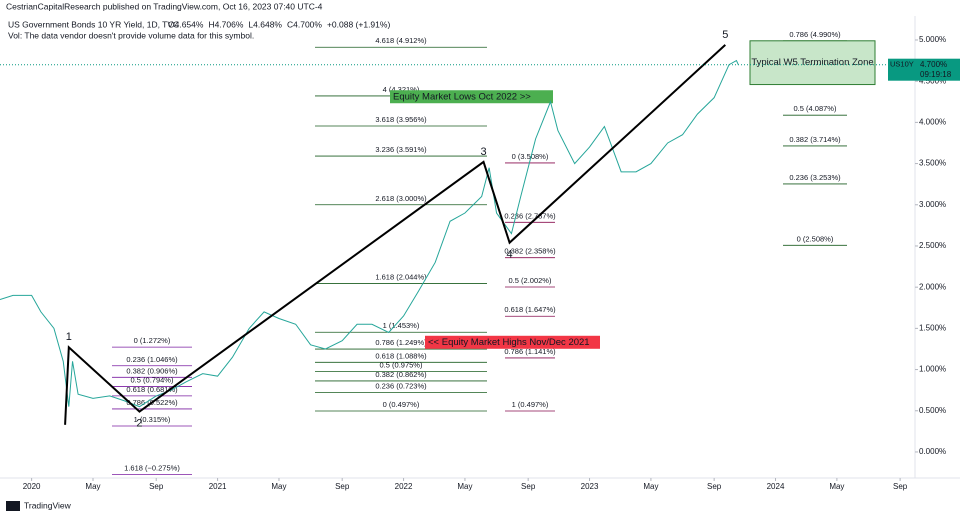  What do you see at coordinates (186, 24) in the screenshot?
I see `legend-value: O4.654%` at bounding box center [186, 24].